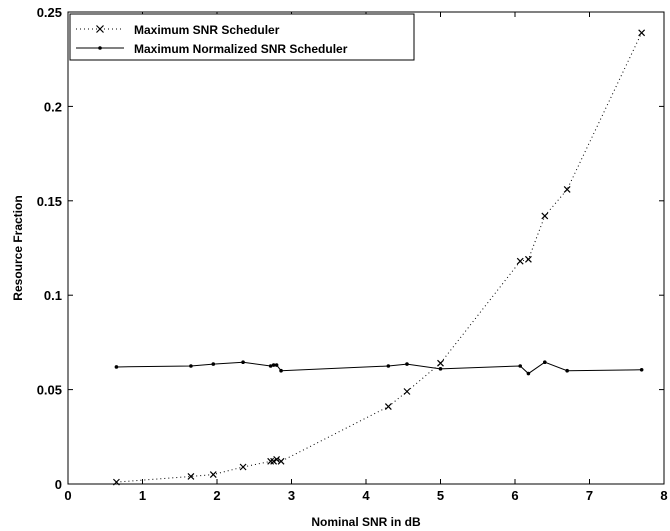  Describe the element at coordinates (100, 48) in the screenshot. I see `legend-marker-max-normalized-snr` at that location.